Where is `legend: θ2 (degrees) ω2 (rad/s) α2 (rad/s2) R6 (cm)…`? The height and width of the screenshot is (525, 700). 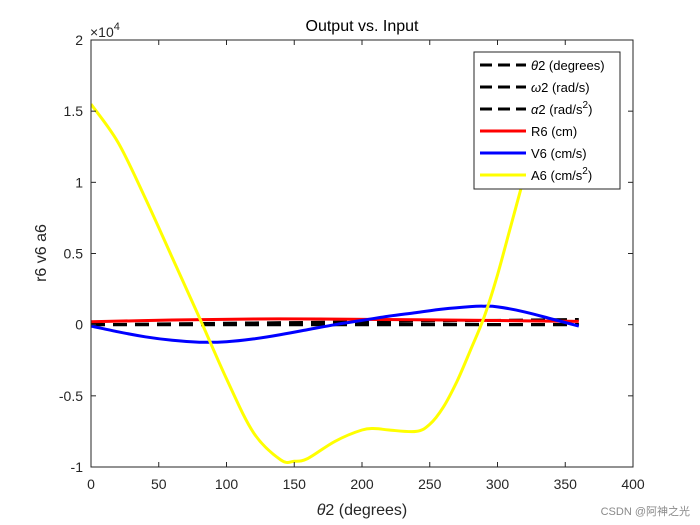
legend: θ2 (degrees) ω2 (rad/s) α2 (rad/s2) R6 (cm)… is located at coordinates (547, 120).